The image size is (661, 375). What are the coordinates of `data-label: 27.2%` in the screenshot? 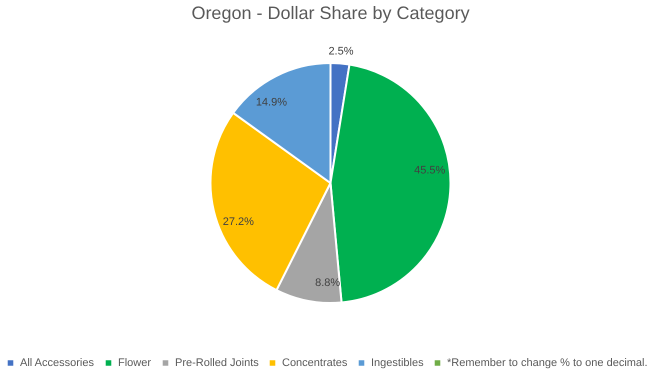 It's located at (238, 222).